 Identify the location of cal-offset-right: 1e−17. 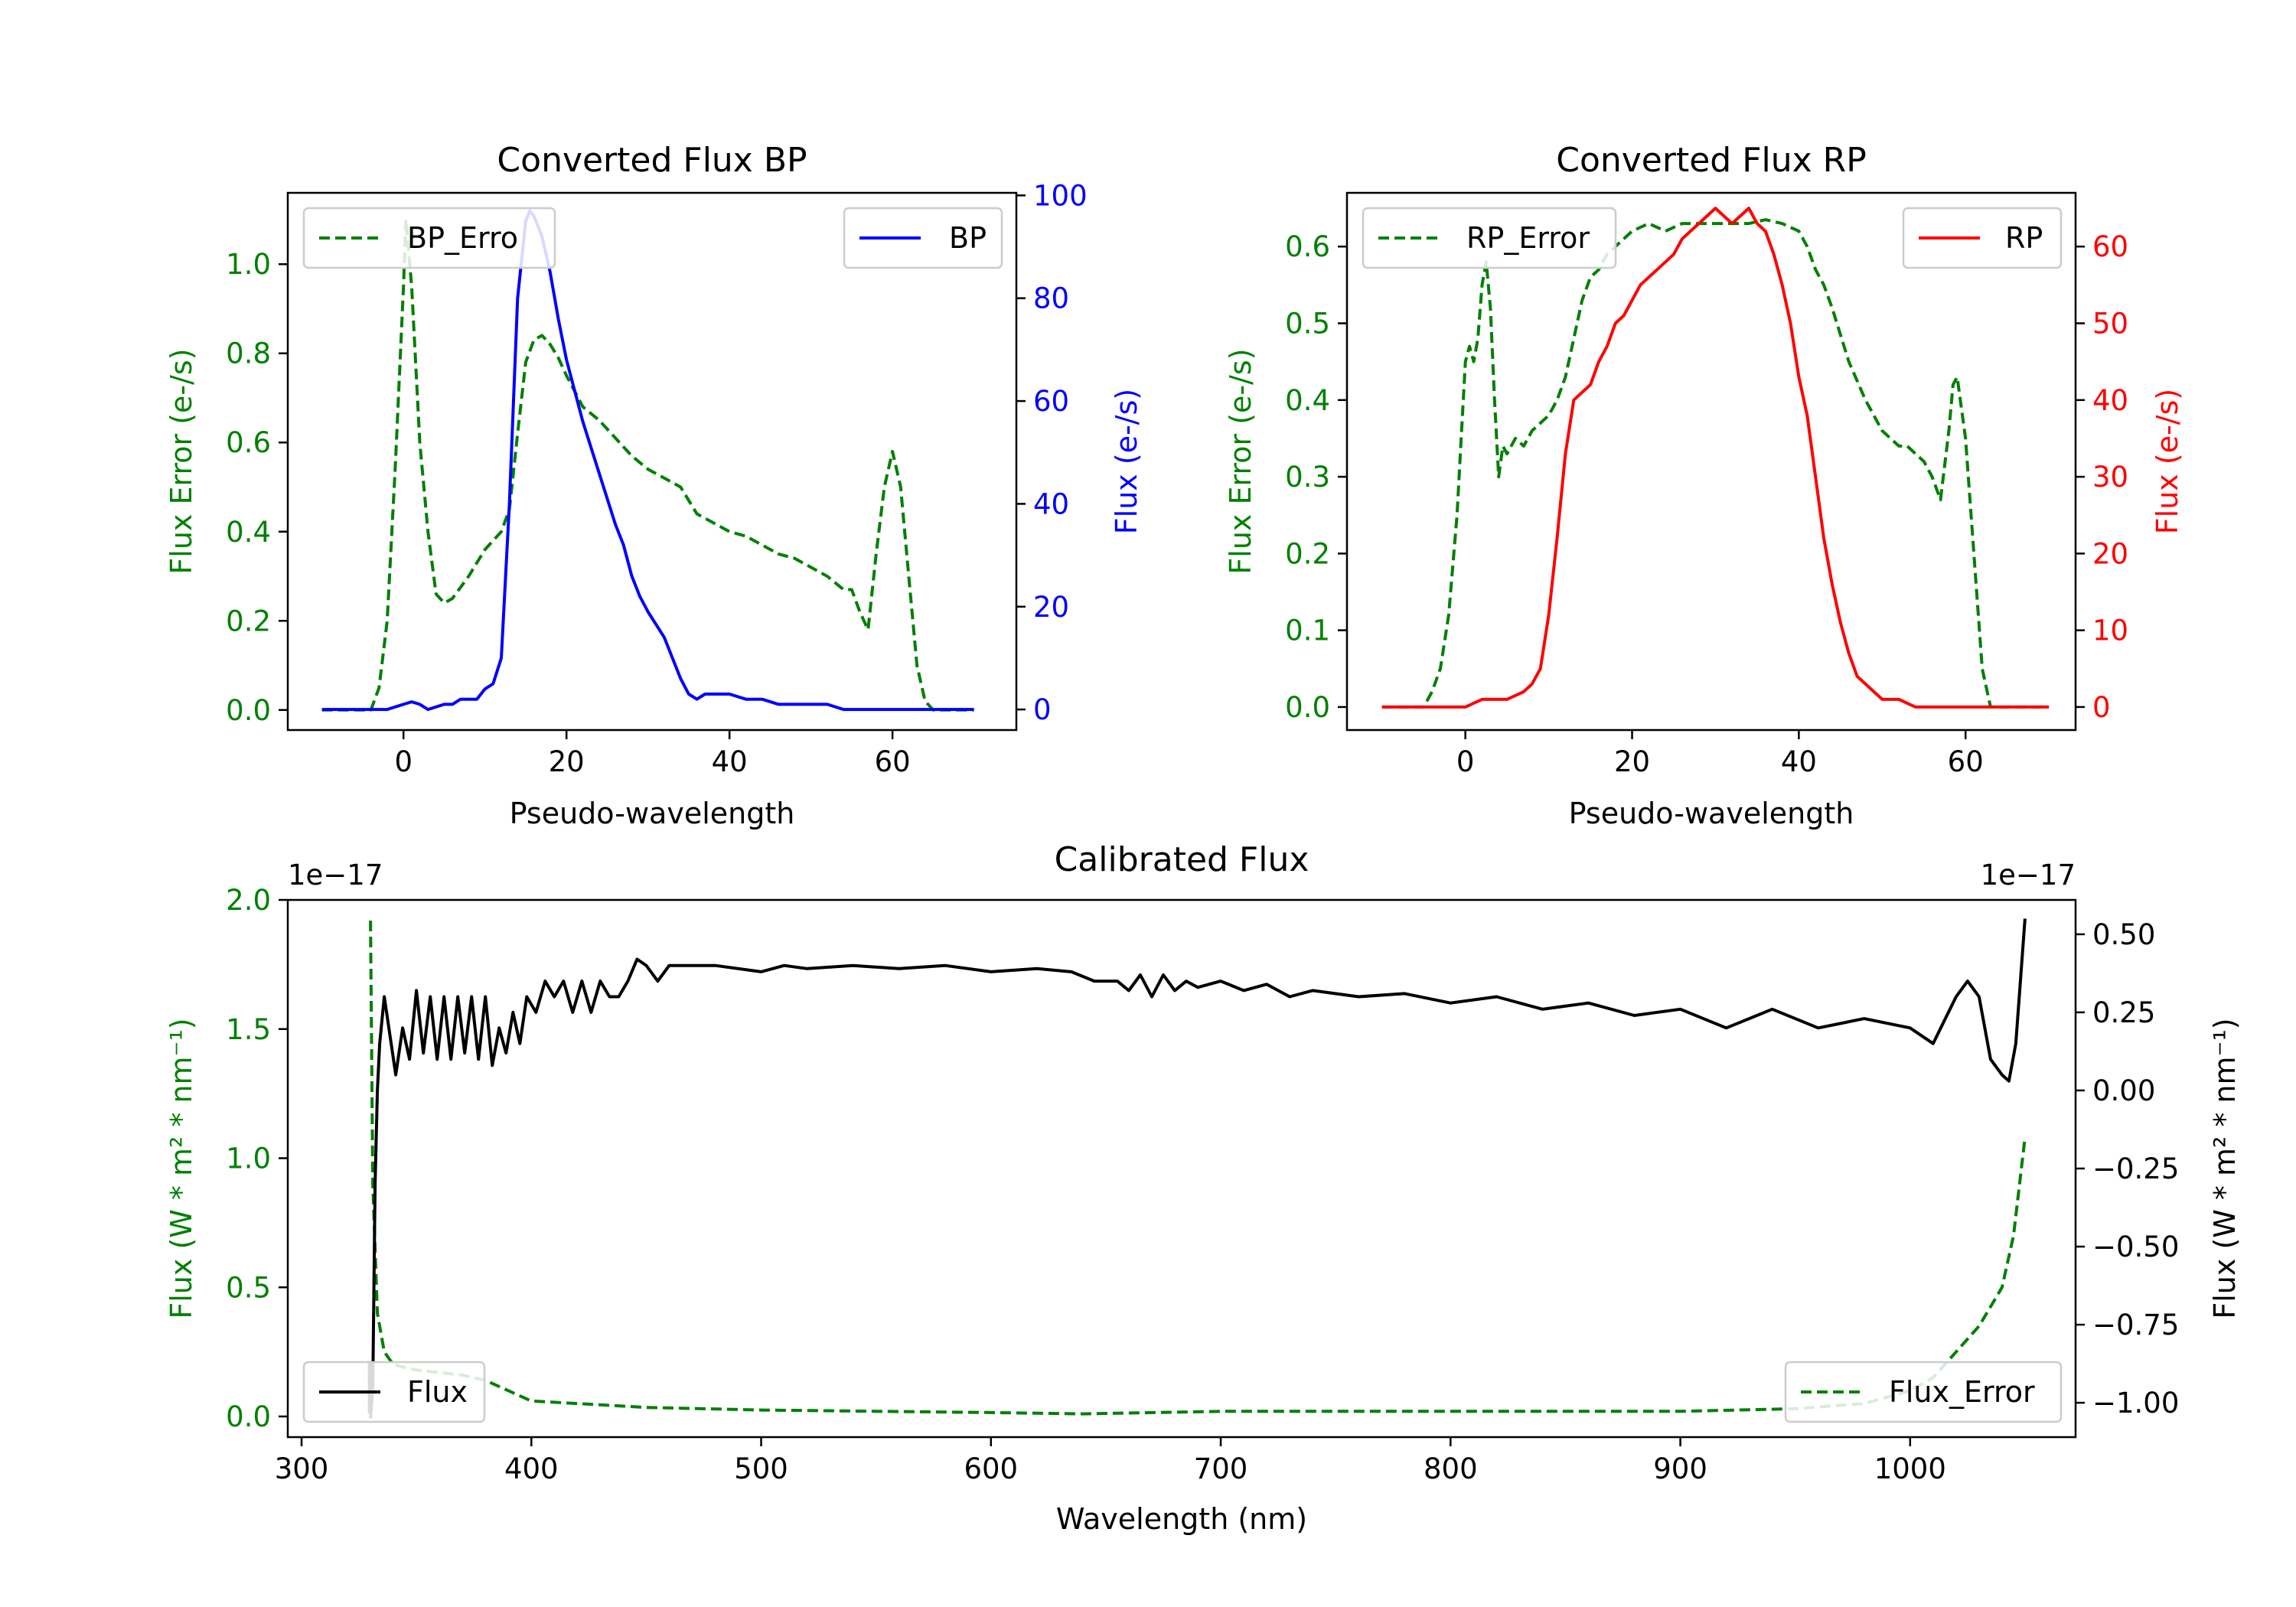
(2028, 875).